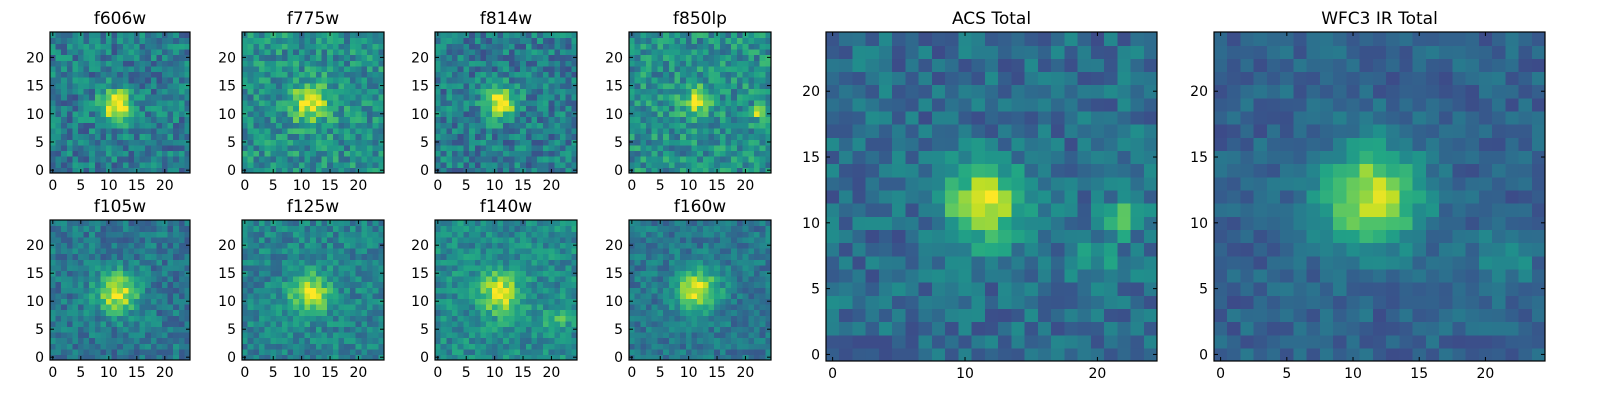 Image resolution: width=1600 pixels, height=400 pixels. I want to click on x-tick-label: 20, so click(359, 186).